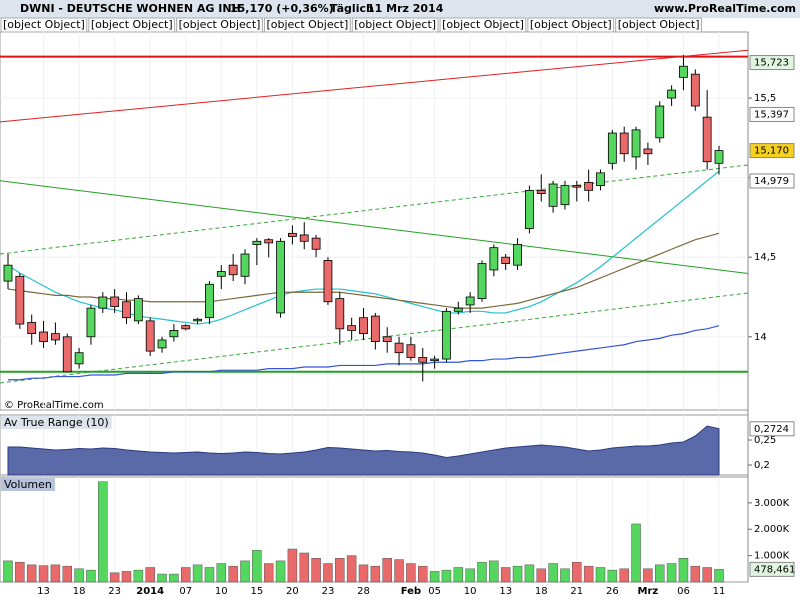 This screenshot has width=800, height=600. Describe the element at coordinates (760, 337) in the screenshot. I see `y-tick-label: 14` at that location.